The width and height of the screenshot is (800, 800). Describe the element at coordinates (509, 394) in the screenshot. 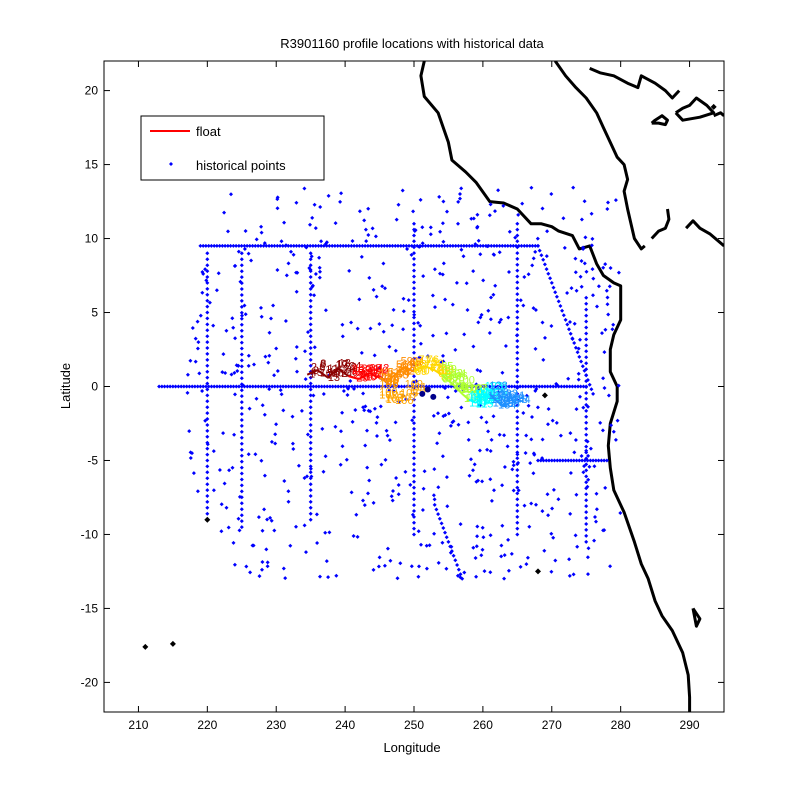

I see `float-profile-label: 133` at that location.